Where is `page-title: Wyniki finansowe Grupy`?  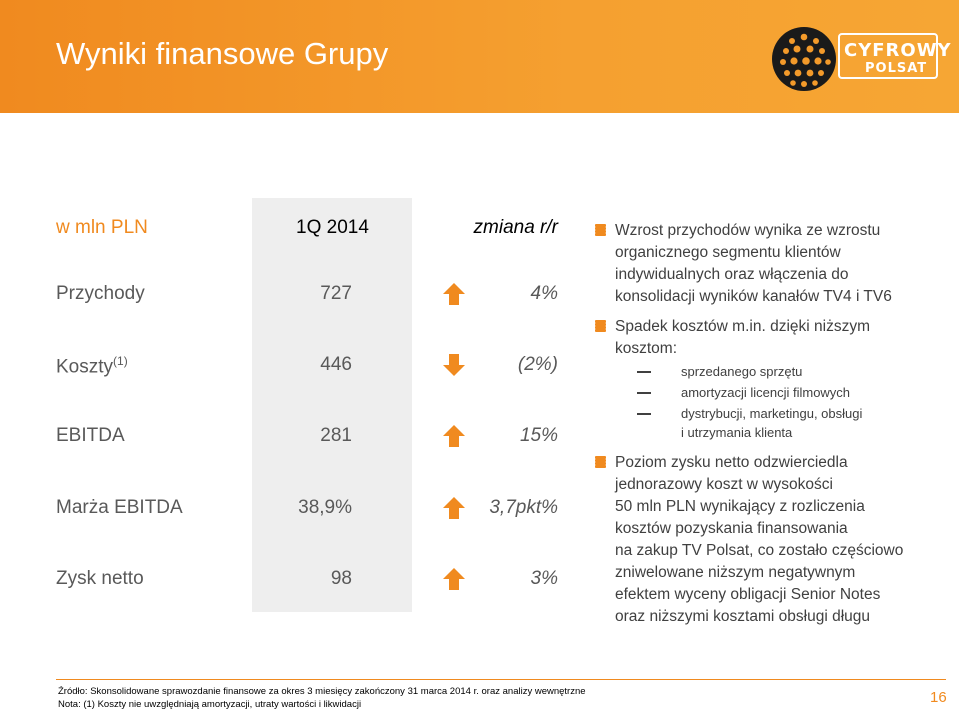
page-title: Wyniki finansowe Grupy is located at coordinates (222, 53).